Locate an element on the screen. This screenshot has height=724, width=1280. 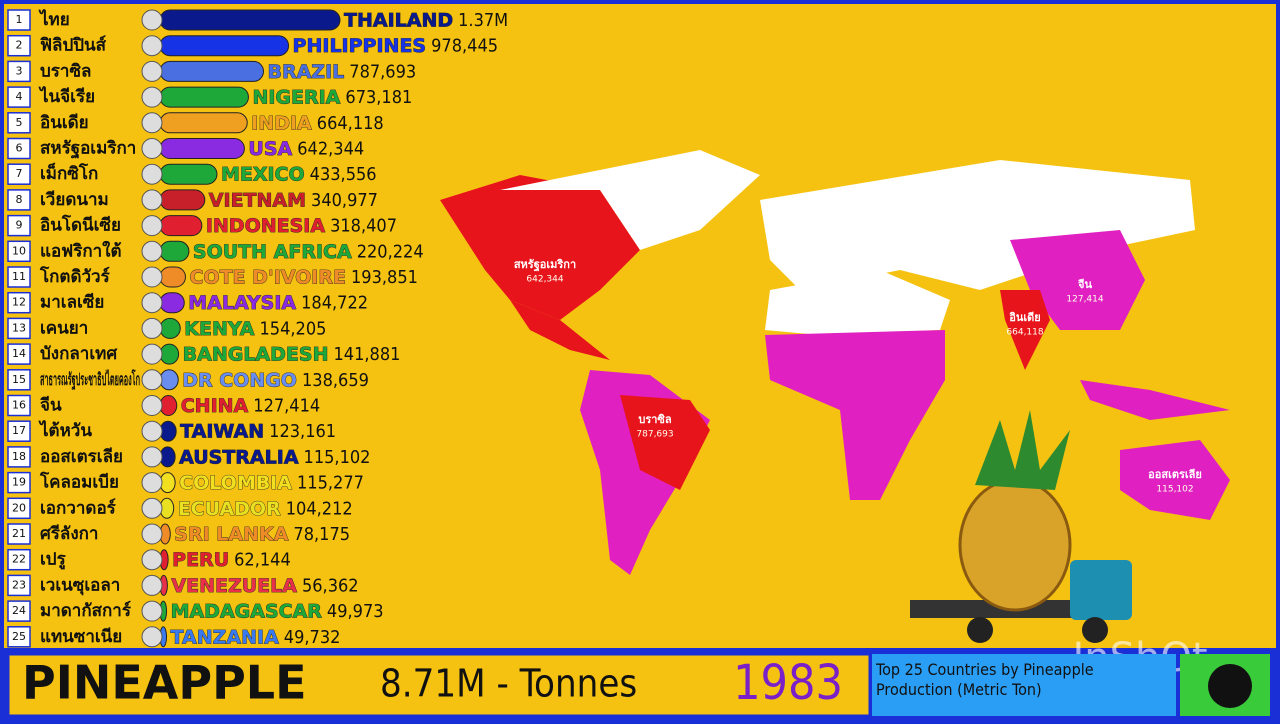
country-name: MEXICO is located at coordinates (263, 175).